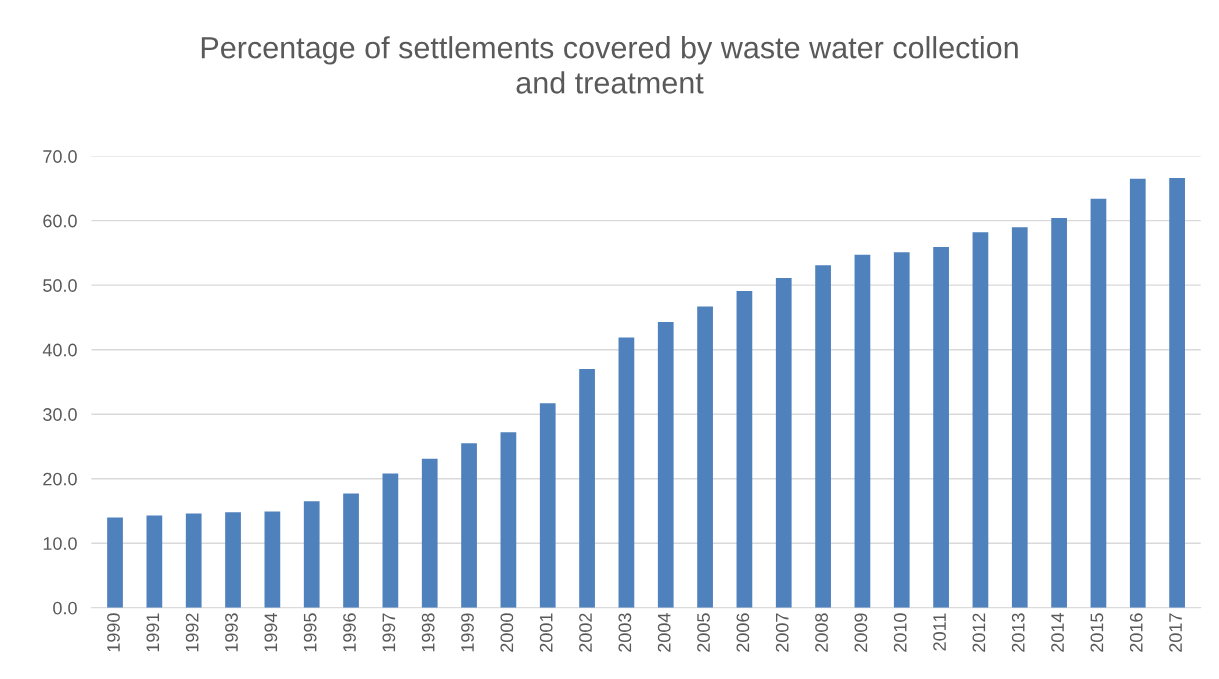 This screenshot has width=1219, height=679. Describe the element at coordinates (60, 221) in the screenshot. I see `y-tick-label: 60.0` at that location.